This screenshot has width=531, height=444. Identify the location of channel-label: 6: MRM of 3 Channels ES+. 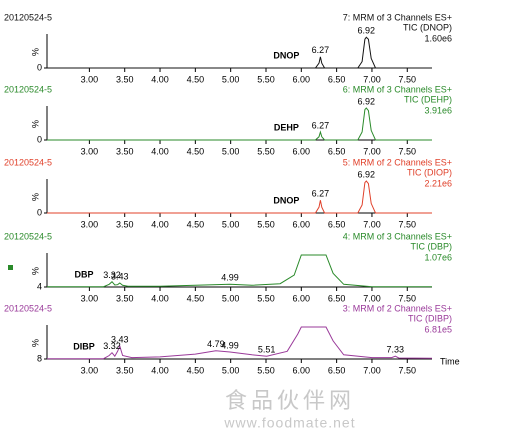
(397, 89).